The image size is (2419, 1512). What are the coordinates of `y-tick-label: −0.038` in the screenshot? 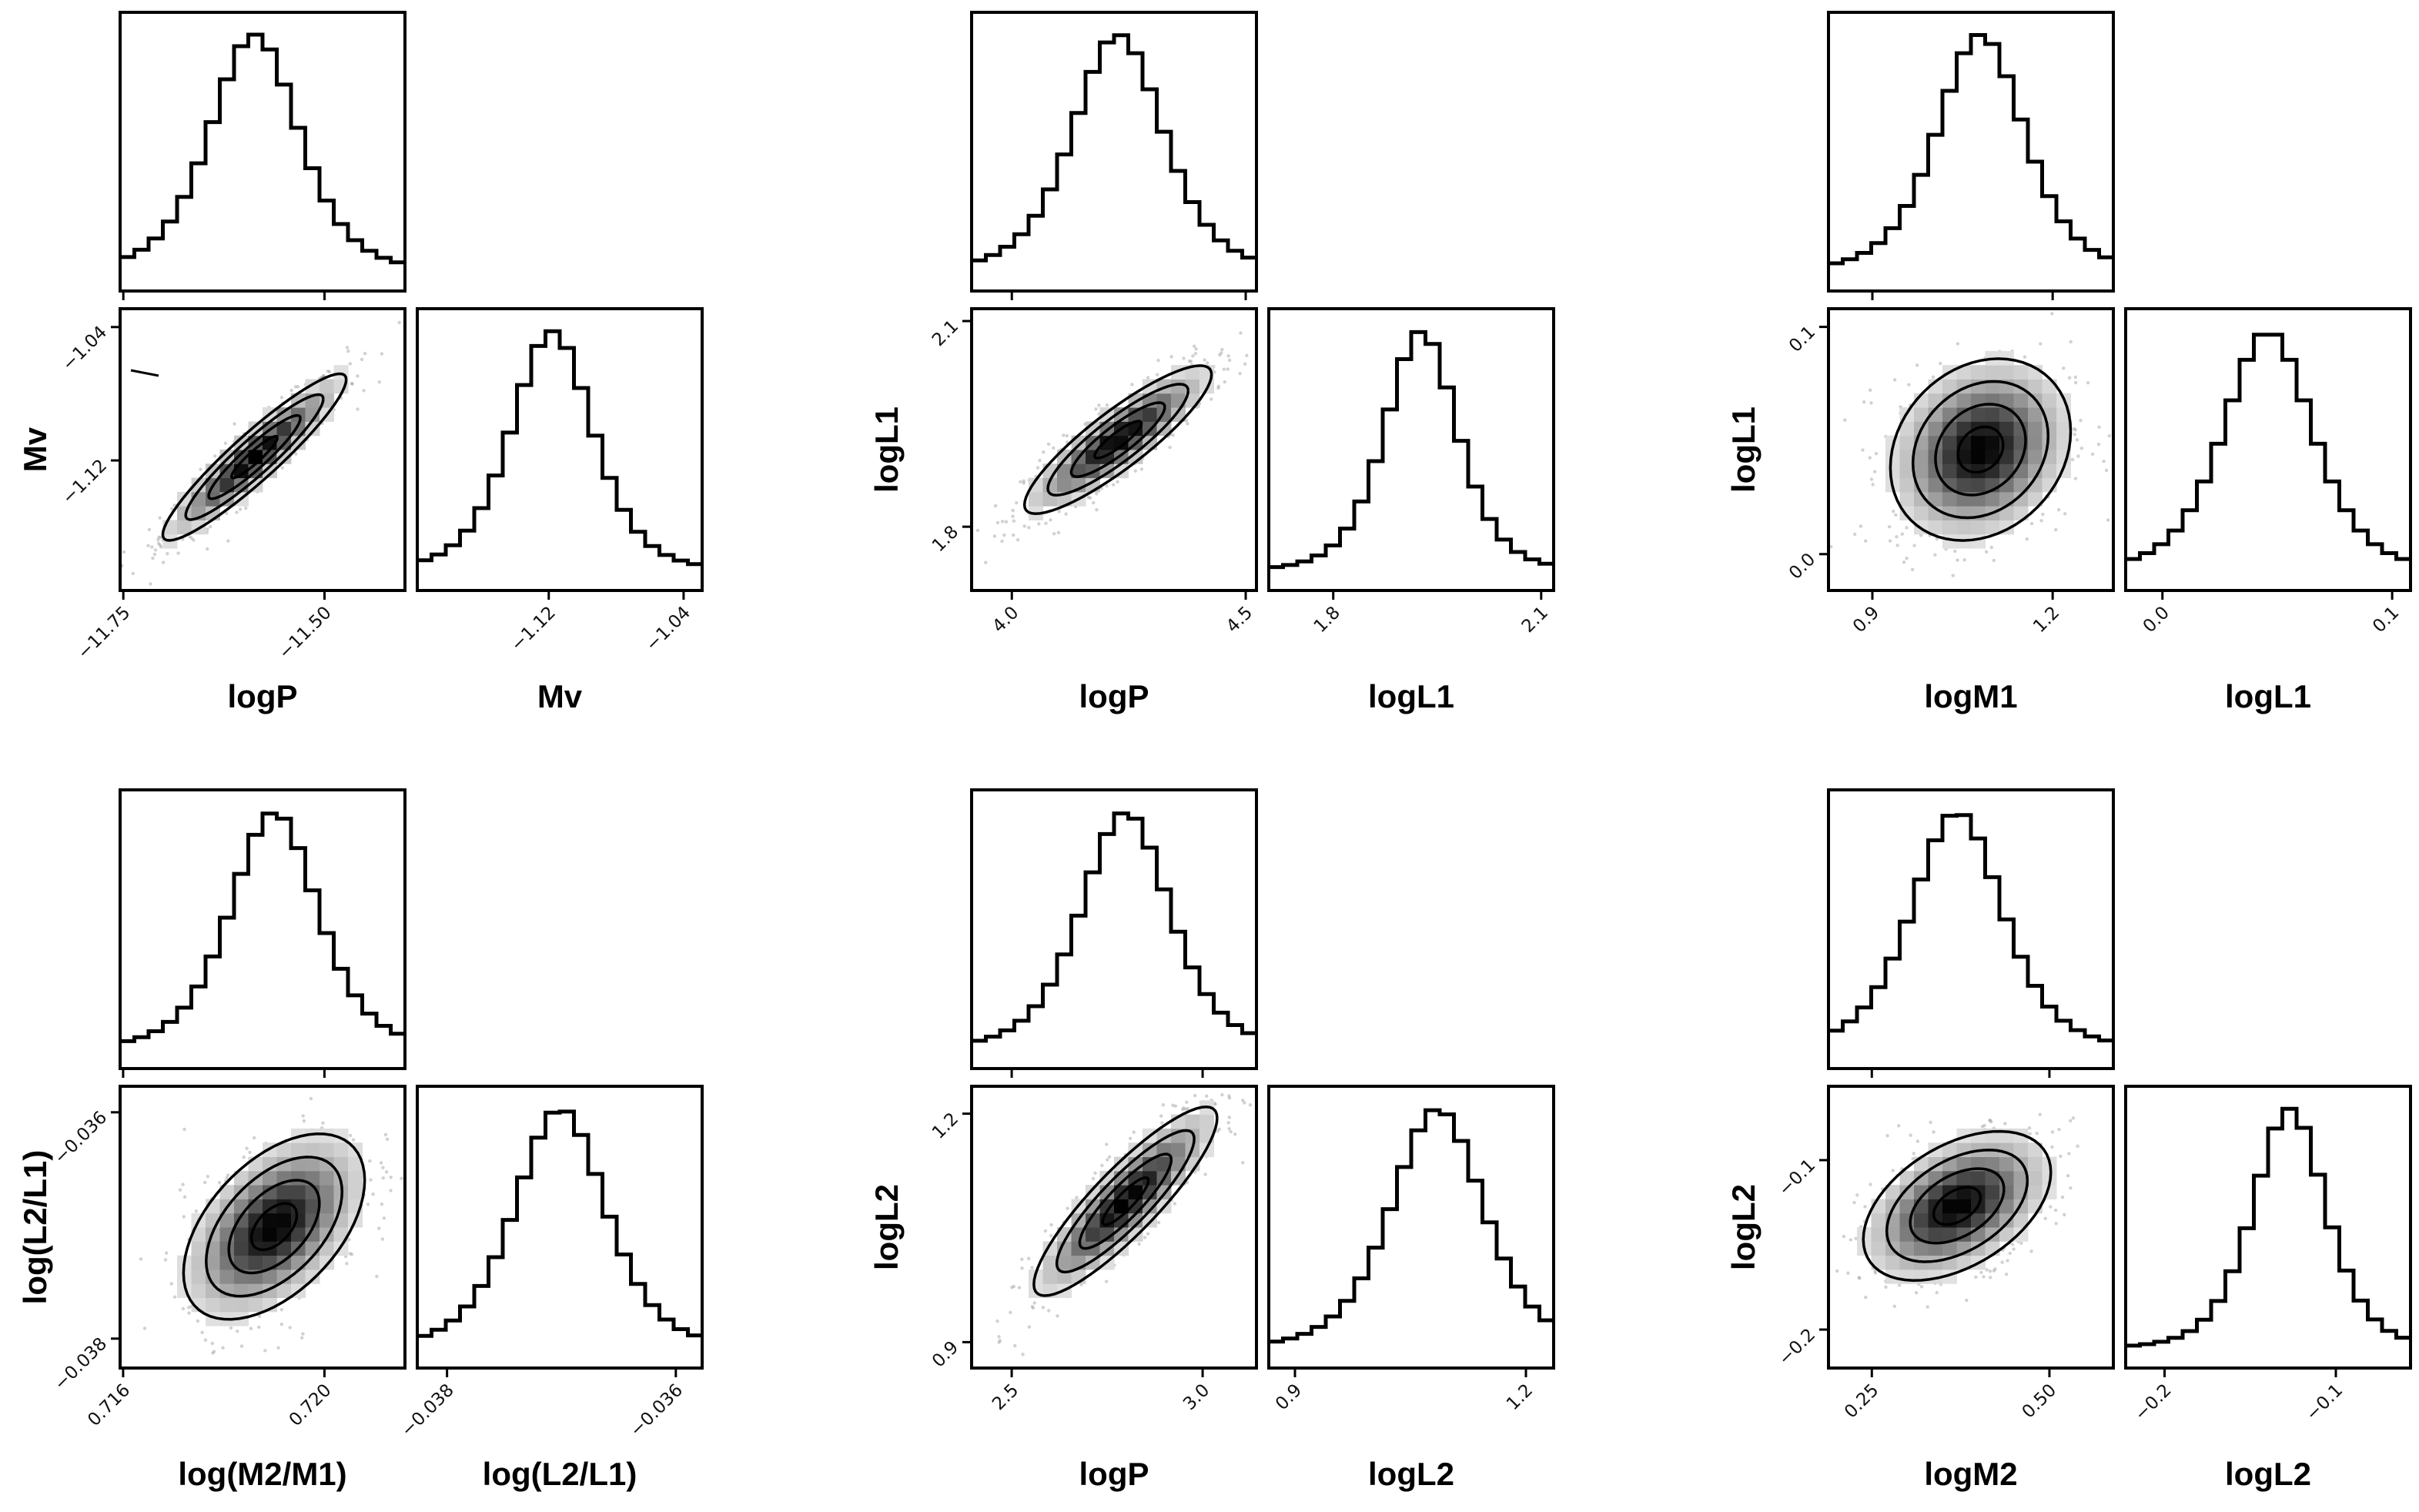 It's located at (81, 1364).